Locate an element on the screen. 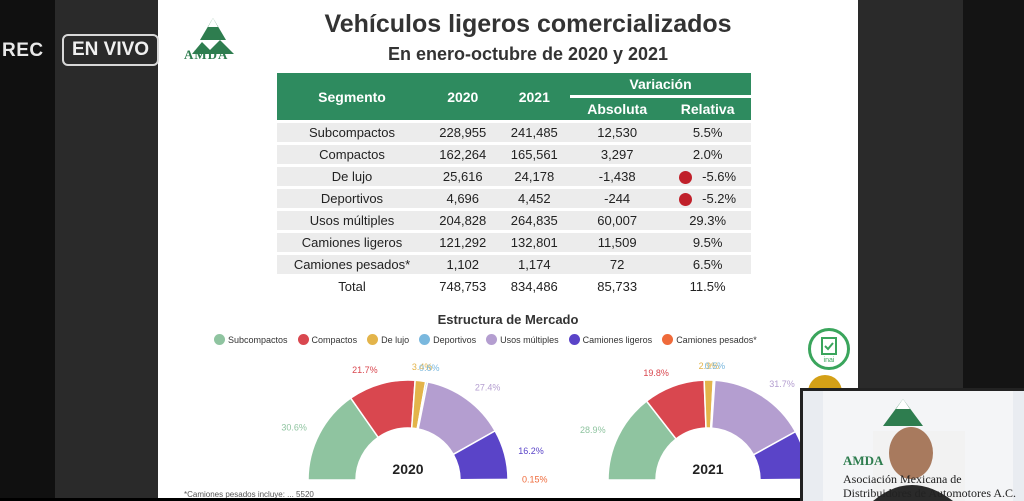 The height and width of the screenshot is (501, 1024). cell-2021: 1,174 is located at coordinates (535, 264).